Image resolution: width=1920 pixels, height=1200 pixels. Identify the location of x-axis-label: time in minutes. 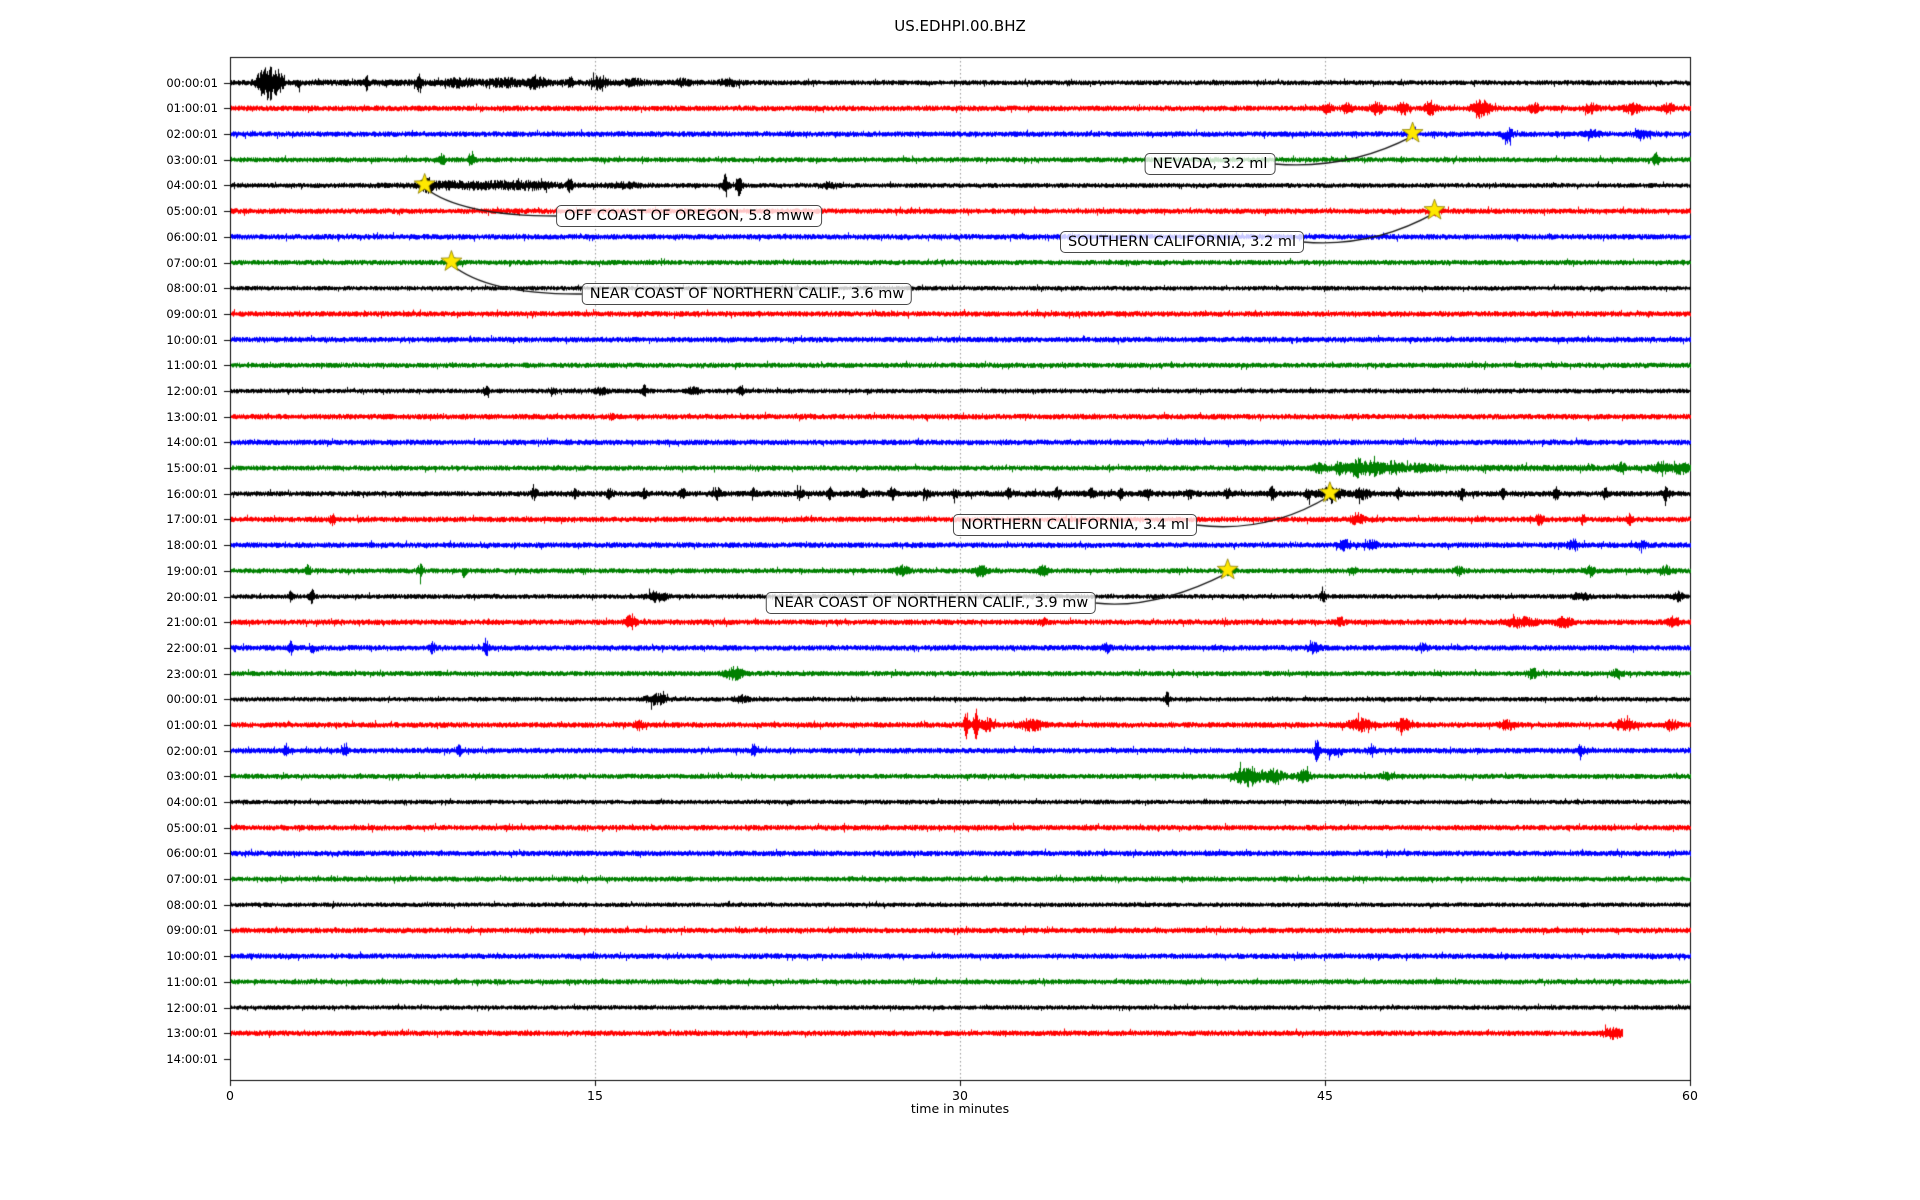
(960, 1108).